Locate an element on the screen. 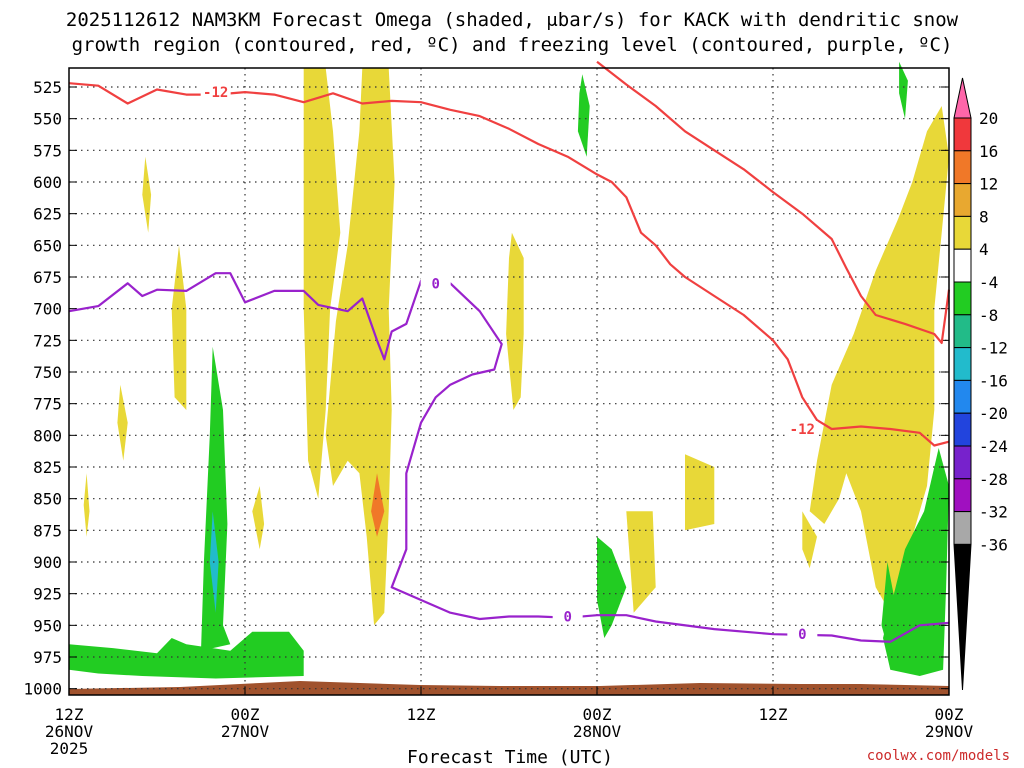 The width and height of the screenshot is (1024, 768). y-tick-label: 800 is located at coordinates (47, 435).